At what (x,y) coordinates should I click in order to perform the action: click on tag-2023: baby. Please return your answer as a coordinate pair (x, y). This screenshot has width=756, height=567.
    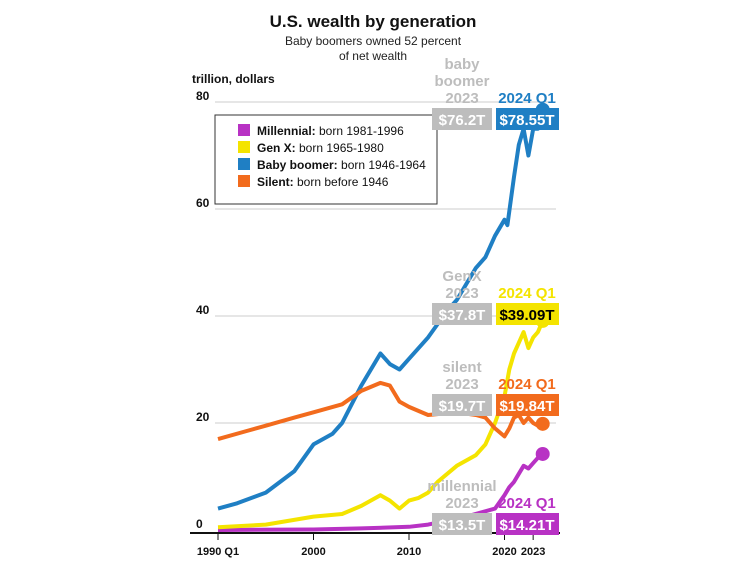
    Looking at the image, I should click on (462, 64).